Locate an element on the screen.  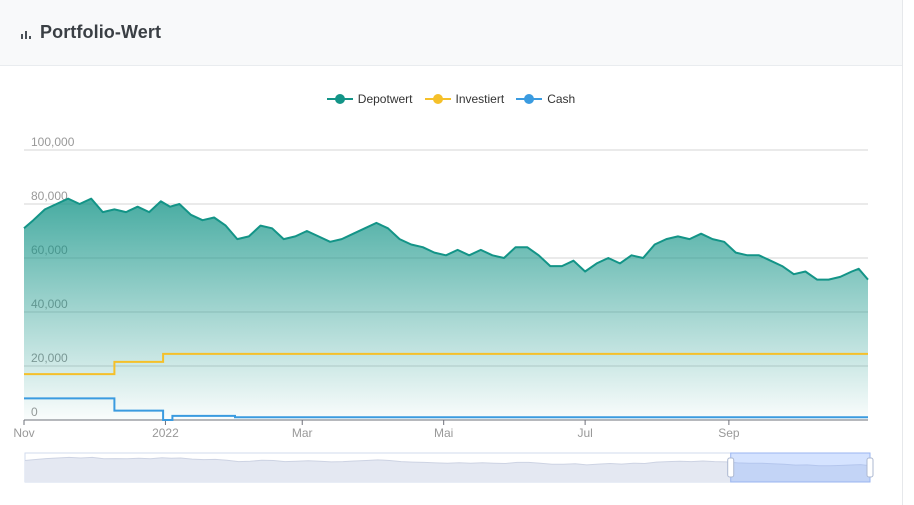
x-tick-label: 2022 is located at coordinates (165, 433).